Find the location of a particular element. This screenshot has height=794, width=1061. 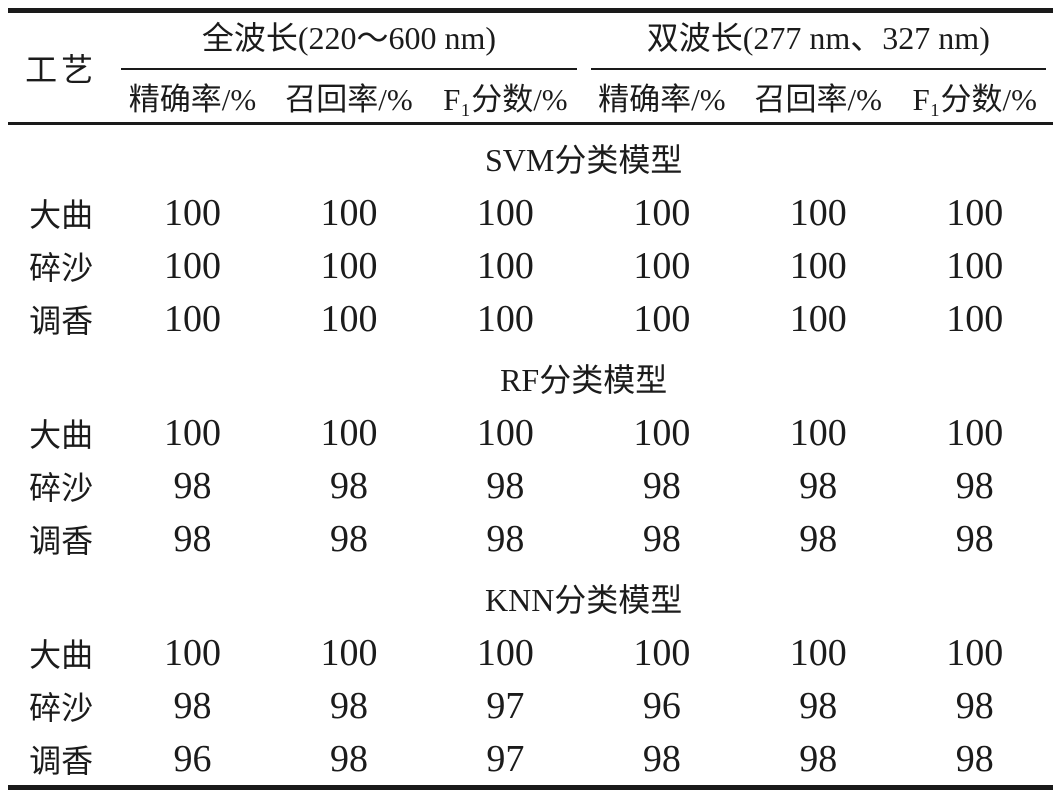

sub-header-row: 精确率/% 召回率/% F₁分数/% 精确率/% 召回率/% F₁分数/% is located at coordinates (530, 97).